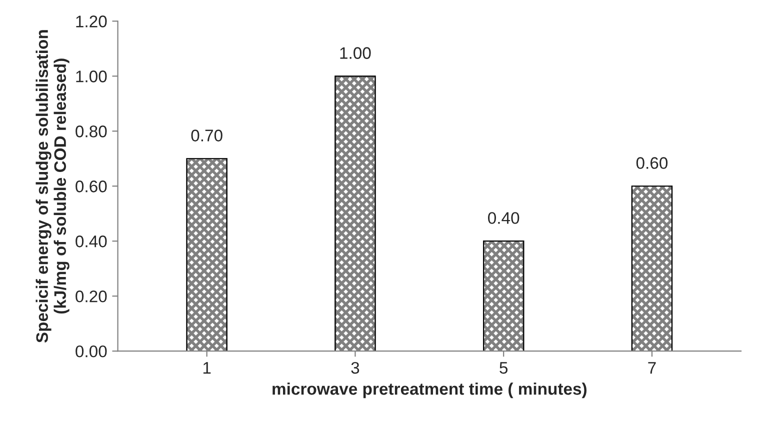  What do you see at coordinates (355, 368) in the screenshot?
I see `x-tick-label: 3` at bounding box center [355, 368].